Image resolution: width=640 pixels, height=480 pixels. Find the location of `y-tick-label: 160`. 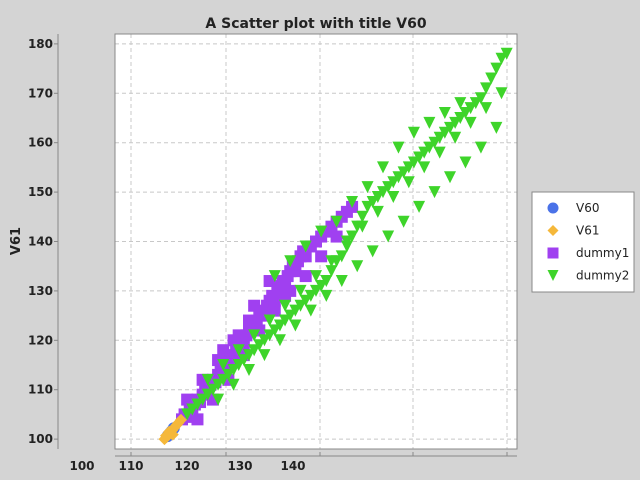

y-tick-label: 160 is located at coordinates (40, 143).